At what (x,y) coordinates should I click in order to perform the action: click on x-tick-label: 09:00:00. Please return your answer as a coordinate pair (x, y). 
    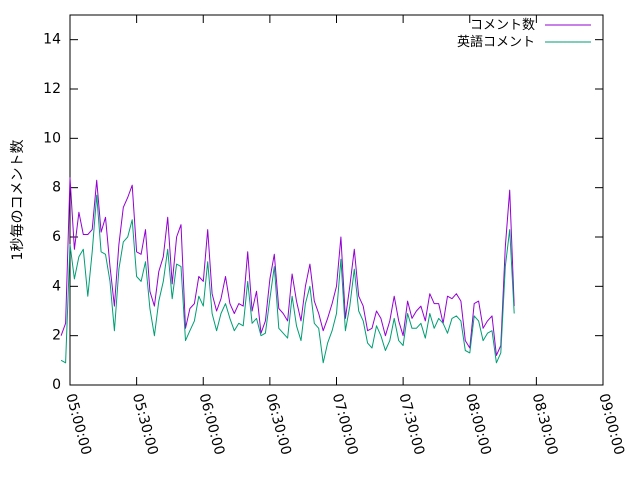
    Looking at the image, I should click on (611, 424).